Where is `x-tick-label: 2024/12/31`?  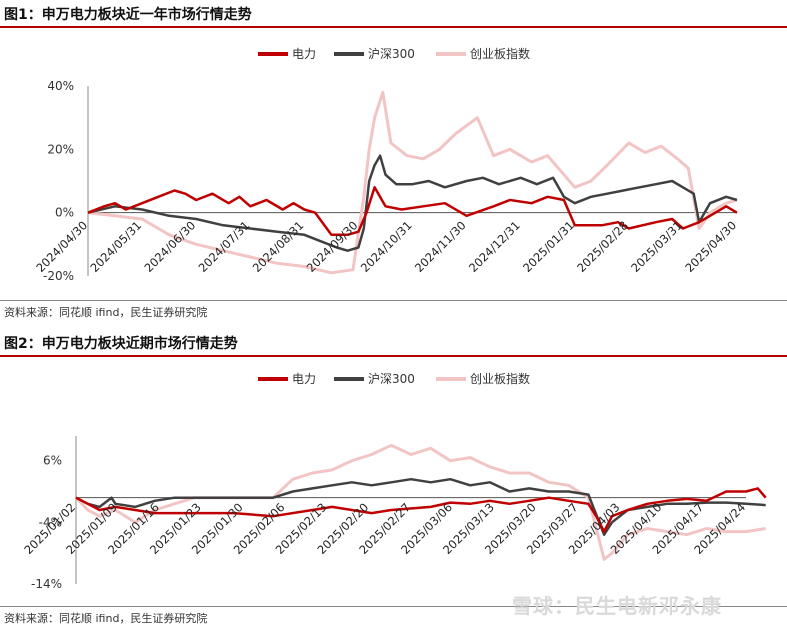
x-tick-label: 2024/12/31 is located at coordinates (494, 246).